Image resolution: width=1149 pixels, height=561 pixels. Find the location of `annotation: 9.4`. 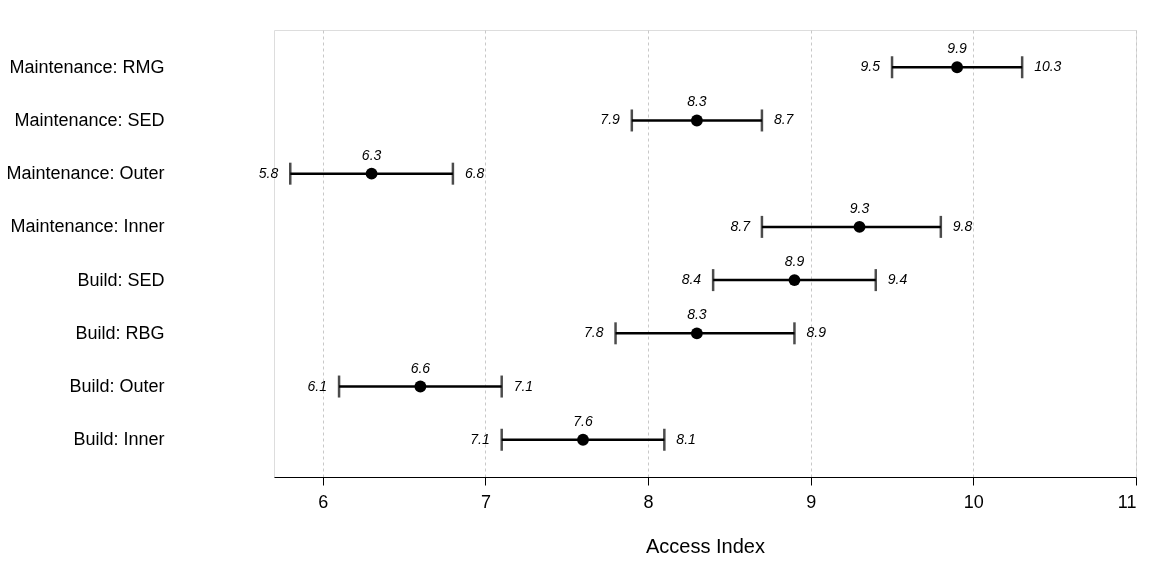

annotation: 9.4 is located at coordinates (897, 279).